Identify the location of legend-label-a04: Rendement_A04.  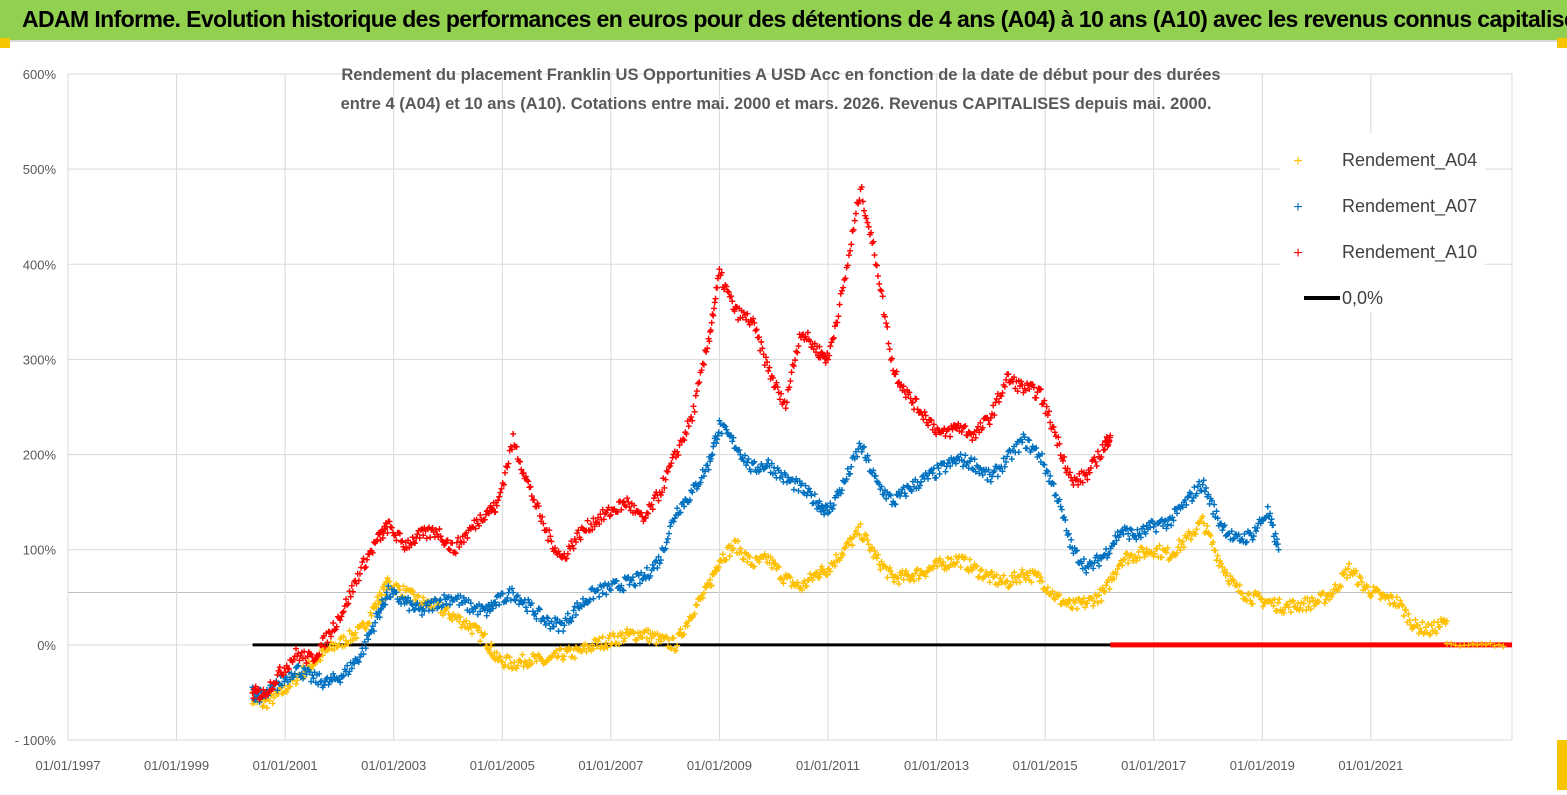
(1409, 160).